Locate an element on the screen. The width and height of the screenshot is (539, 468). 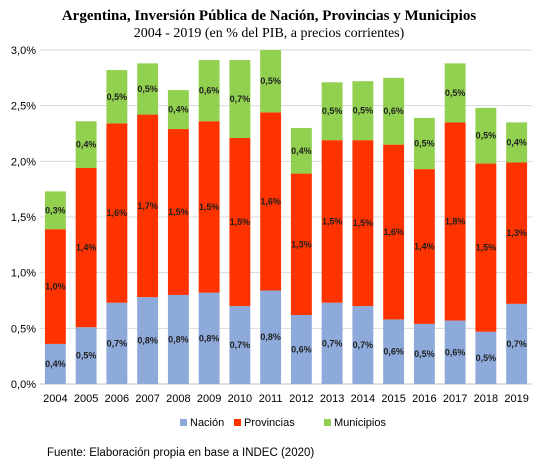
x-tick-label: 2005 is located at coordinates (86, 399).